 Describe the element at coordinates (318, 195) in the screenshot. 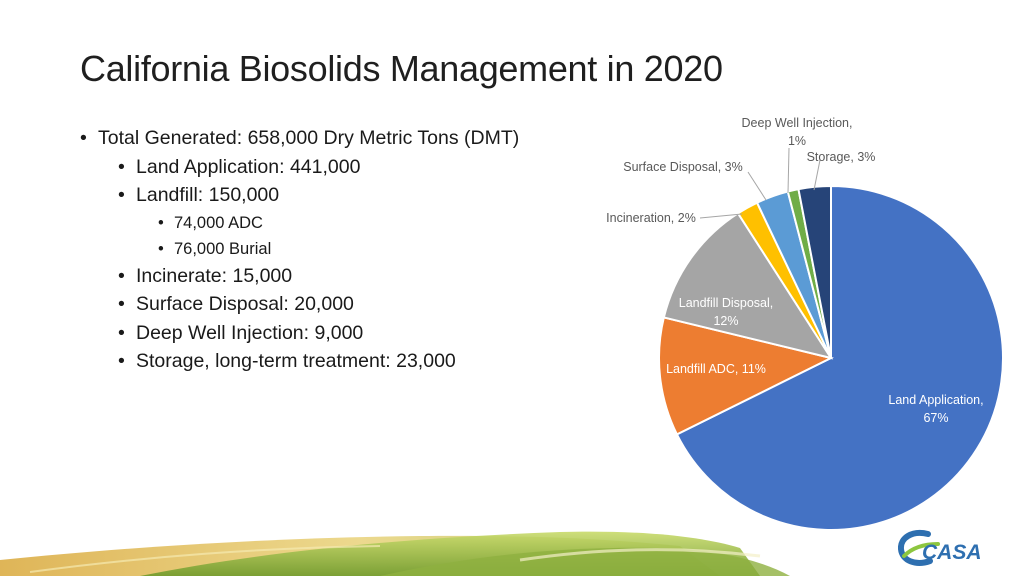

I see `bullet-landfill: Landfill: 150,000` at that location.